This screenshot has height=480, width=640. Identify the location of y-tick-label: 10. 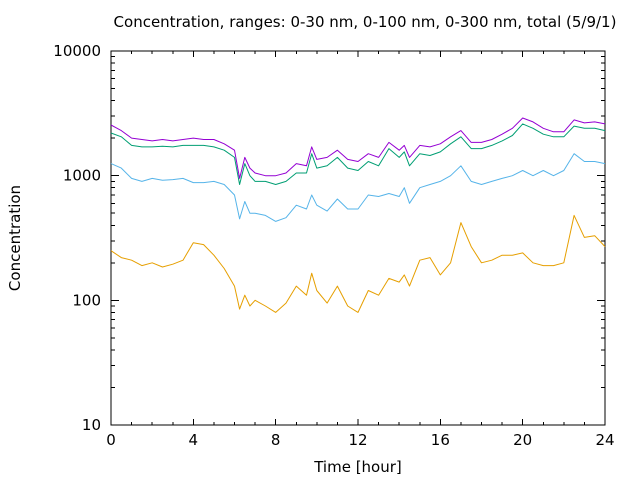
(91, 425).